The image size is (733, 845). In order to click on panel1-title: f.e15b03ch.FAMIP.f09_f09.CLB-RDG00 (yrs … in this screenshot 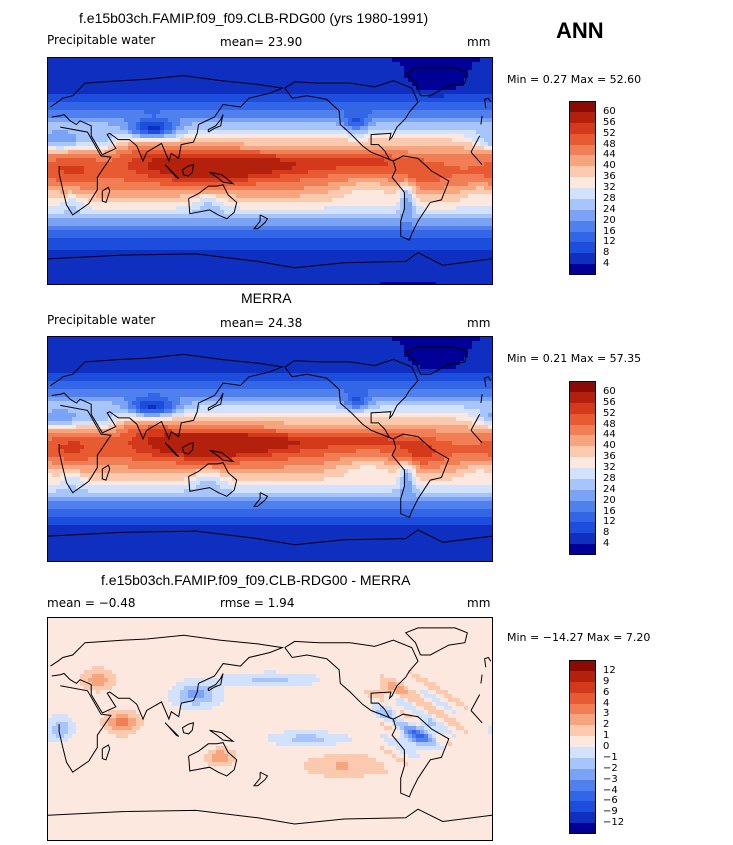, I will do `click(254, 18)`.